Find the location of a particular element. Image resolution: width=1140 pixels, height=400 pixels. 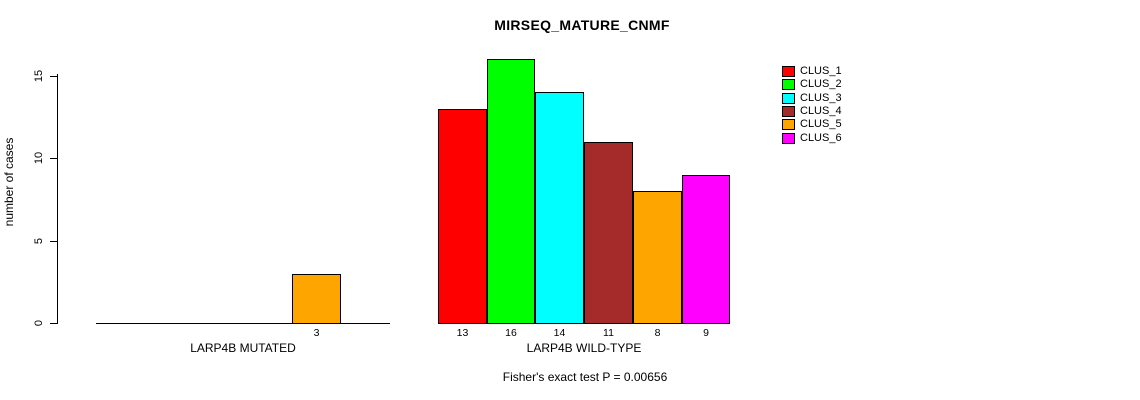

chart-title: MIRSEQ_MATURE_CNMF is located at coordinates (582, 25).